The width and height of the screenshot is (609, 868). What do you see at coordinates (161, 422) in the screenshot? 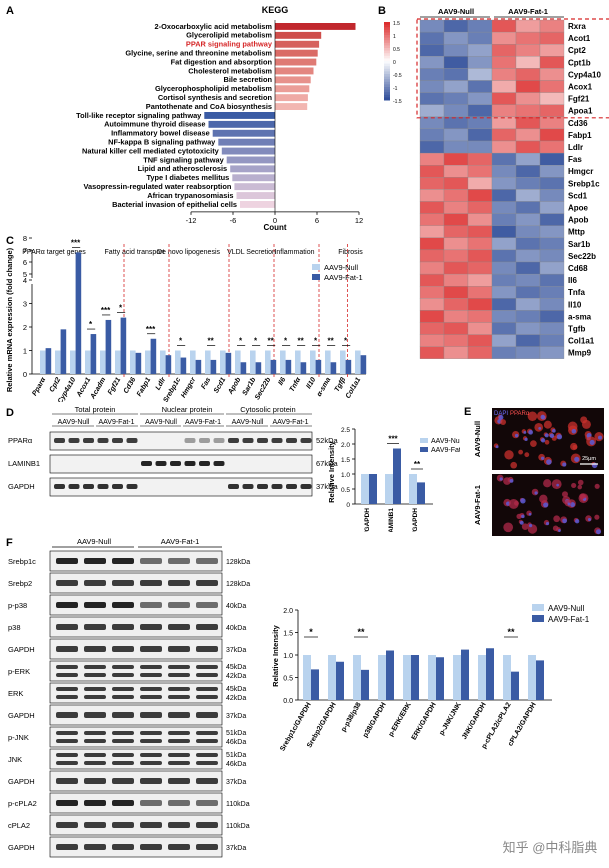
I see `blot-d-group-null: AAV9-Null` at bounding box center [161, 422].